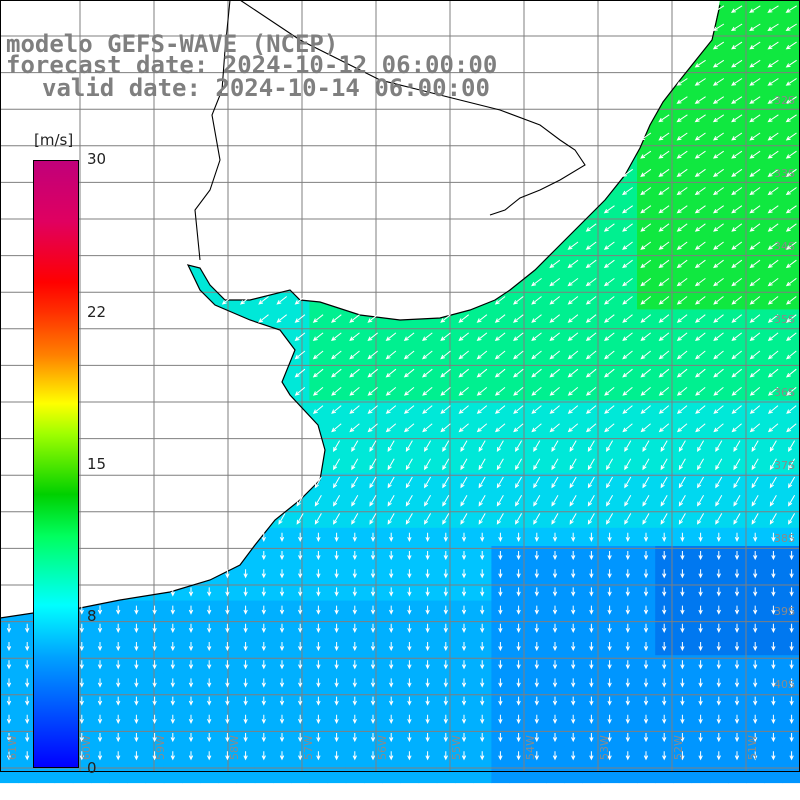 The width and height of the screenshot is (800, 800). What do you see at coordinates (308, 747) in the screenshot?
I see `longitude-label: 57W` at bounding box center [308, 747].